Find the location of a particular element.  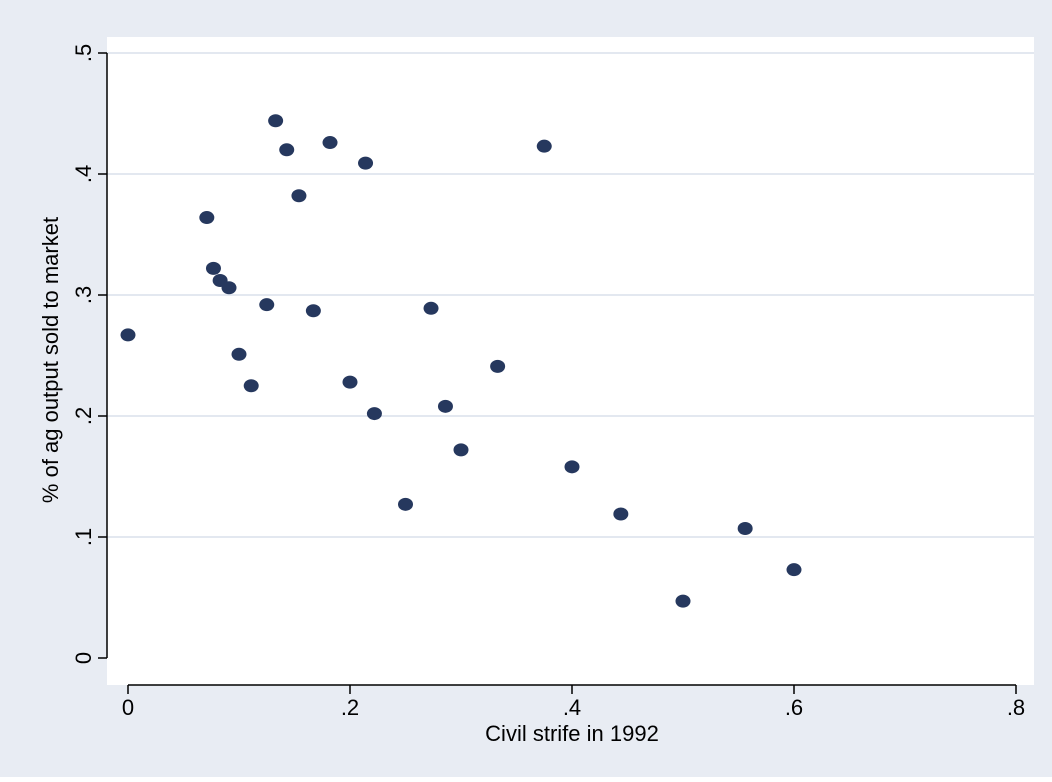

y-tick-label: .4 is located at coordinates (83, 174).